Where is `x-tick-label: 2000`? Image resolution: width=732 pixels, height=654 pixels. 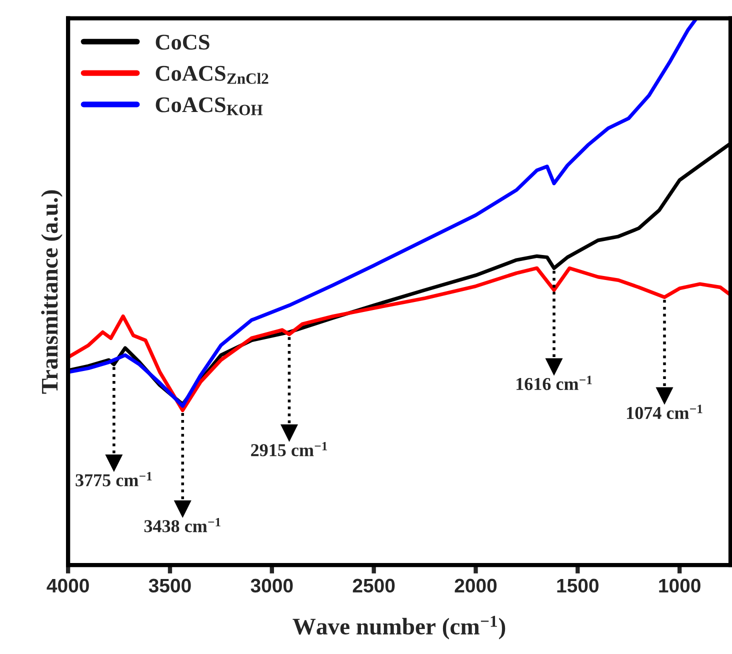 x-tick-label: 2000 is located at coordinates (475, 585).